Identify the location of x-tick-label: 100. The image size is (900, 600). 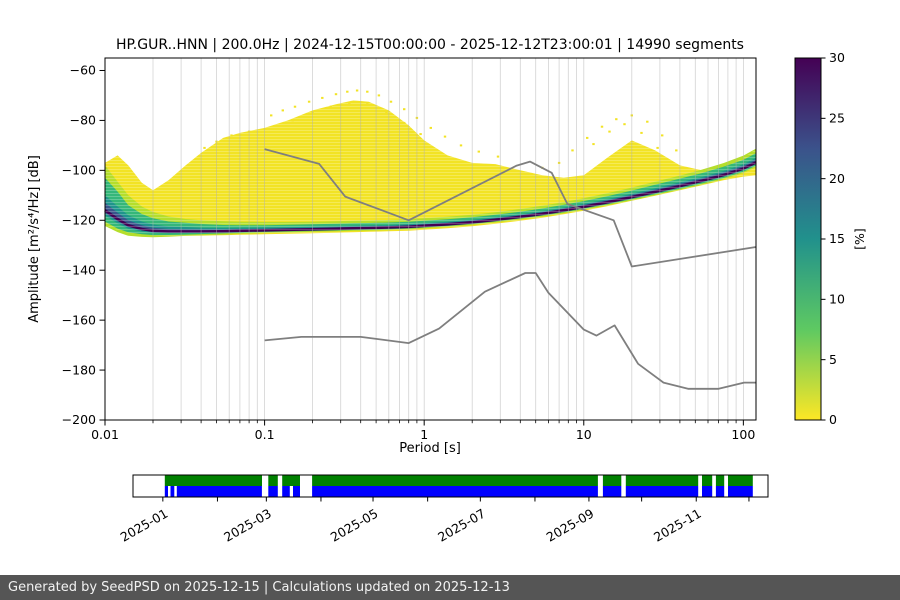
(743, 434).